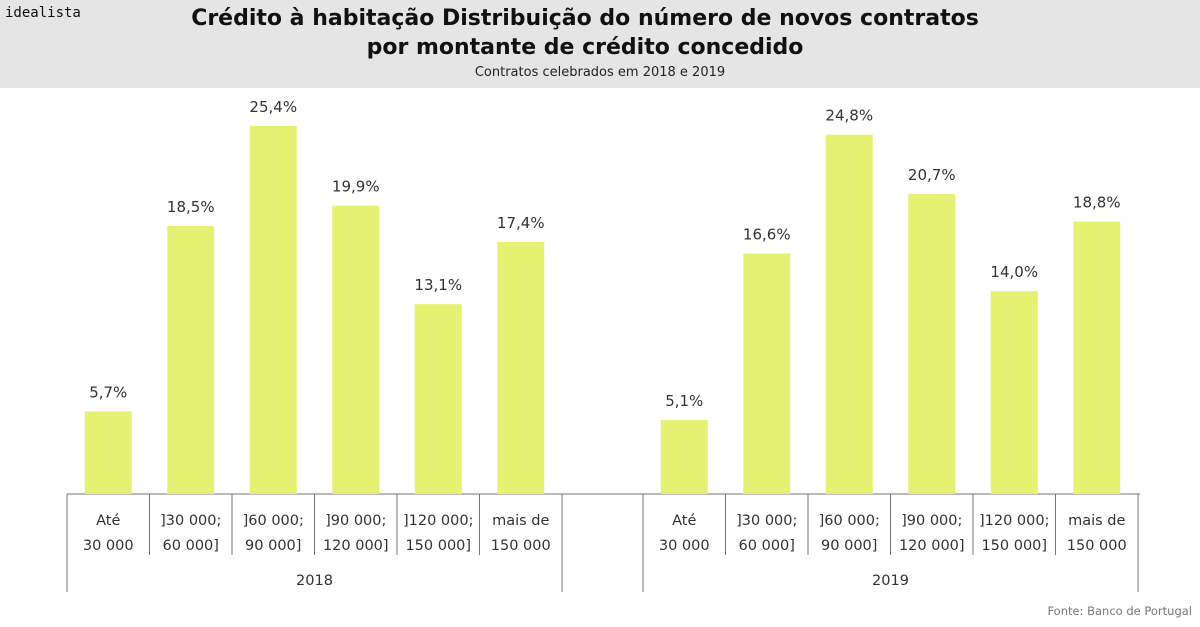  What do you see at coordinates (849, 116) in the screenshot?
I see `data-label: 24,8%` at bounding box center [849, 116].